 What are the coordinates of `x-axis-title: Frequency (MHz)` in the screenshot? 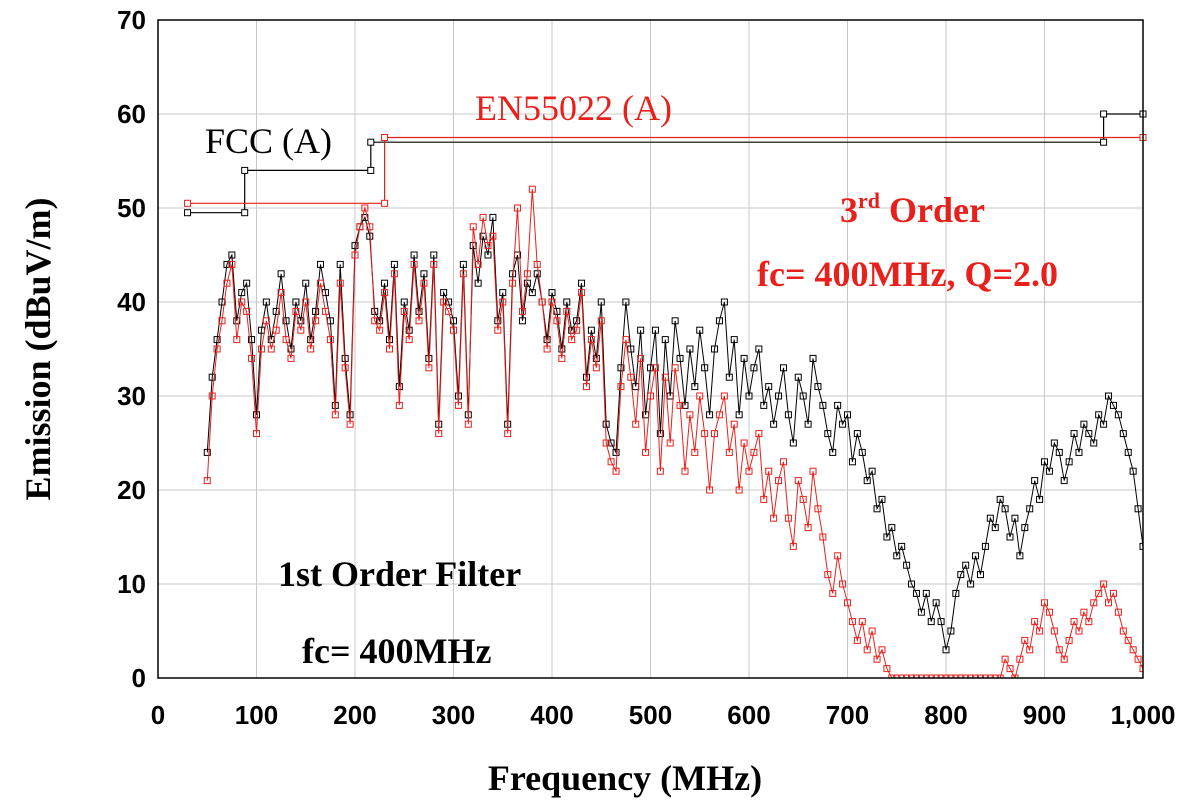 It's located at (625, 778).